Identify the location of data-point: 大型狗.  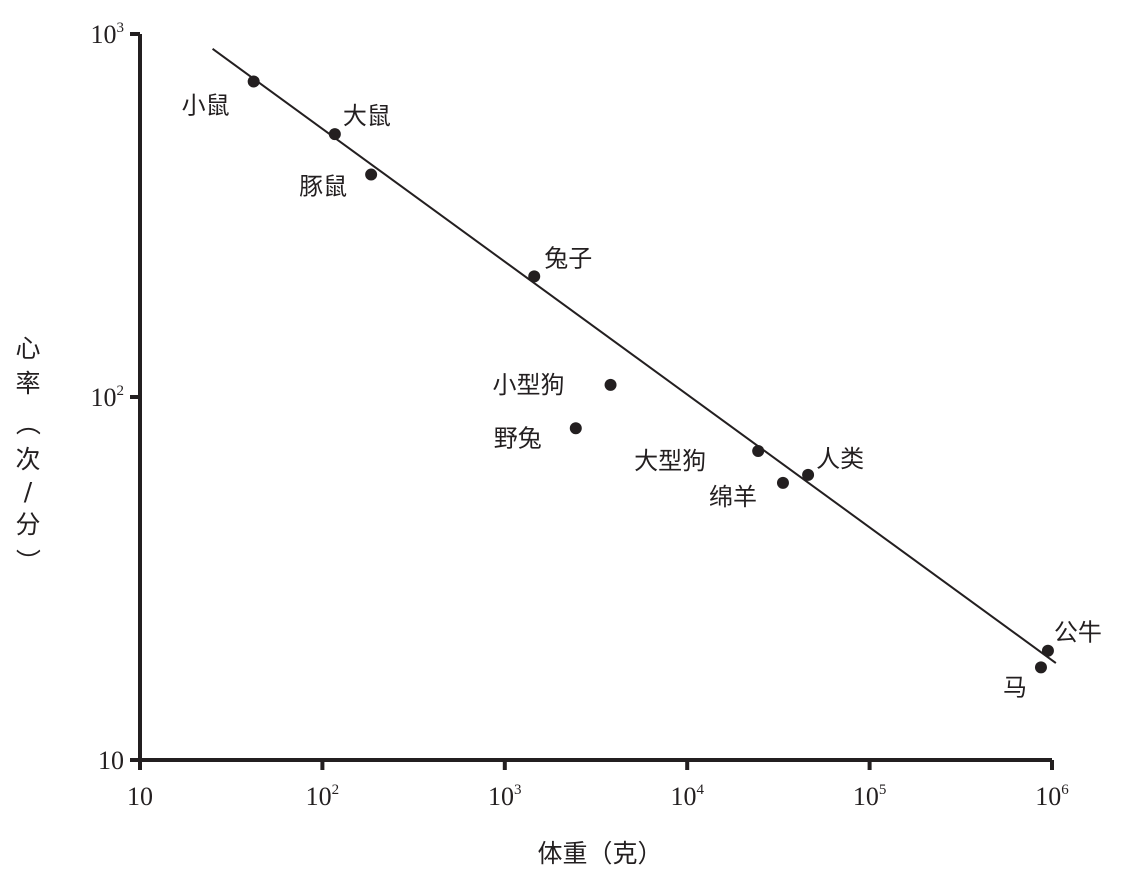
(699, 459).